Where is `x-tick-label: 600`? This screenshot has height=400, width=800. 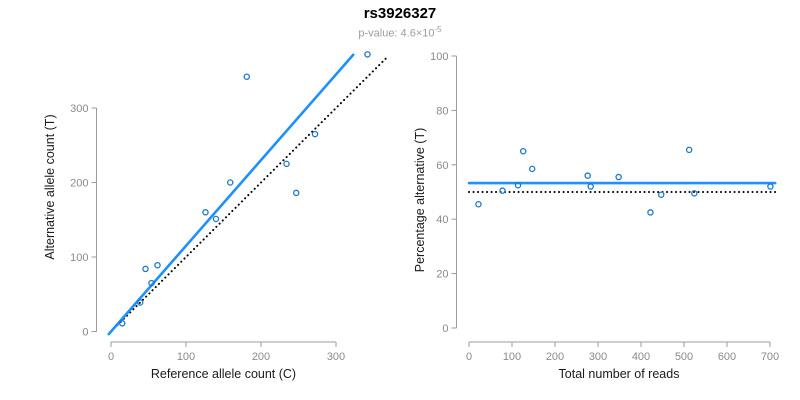 x-tick-label: 600 is located at coordinates (727, 357).